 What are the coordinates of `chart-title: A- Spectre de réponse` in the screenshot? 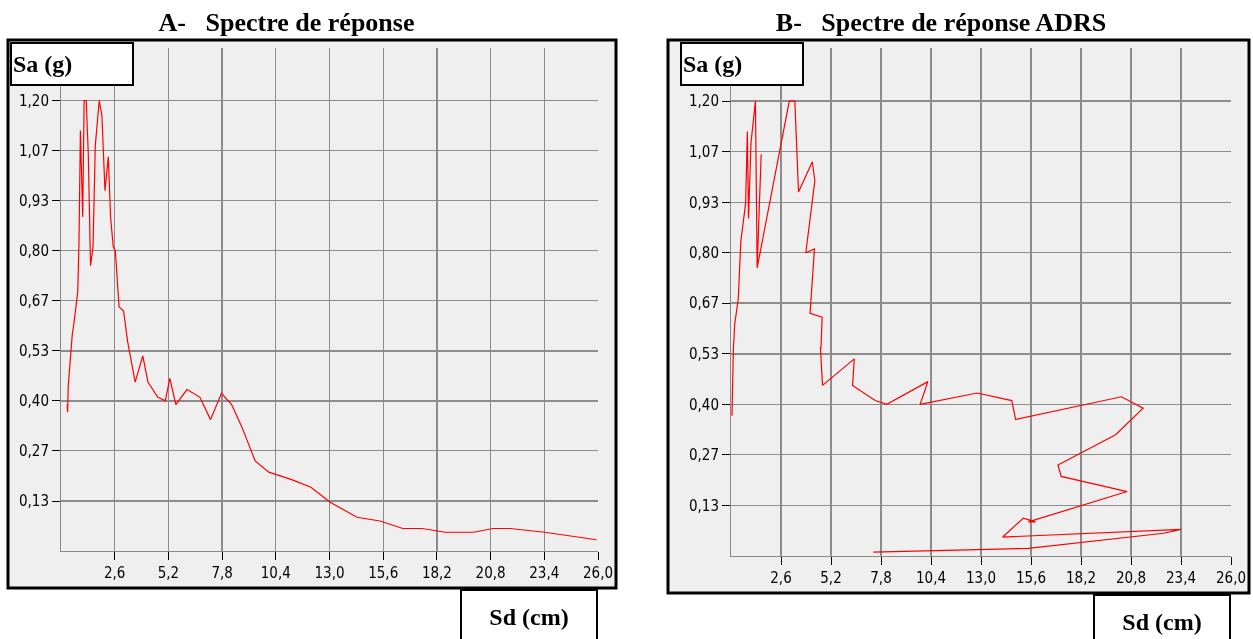 It's located at (286, 23).